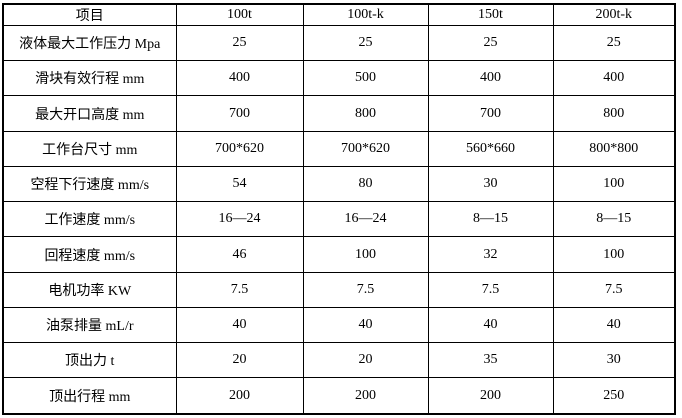  I want to click on table-row: 顶出力 t 20 20 35 30, so click(339, 360).